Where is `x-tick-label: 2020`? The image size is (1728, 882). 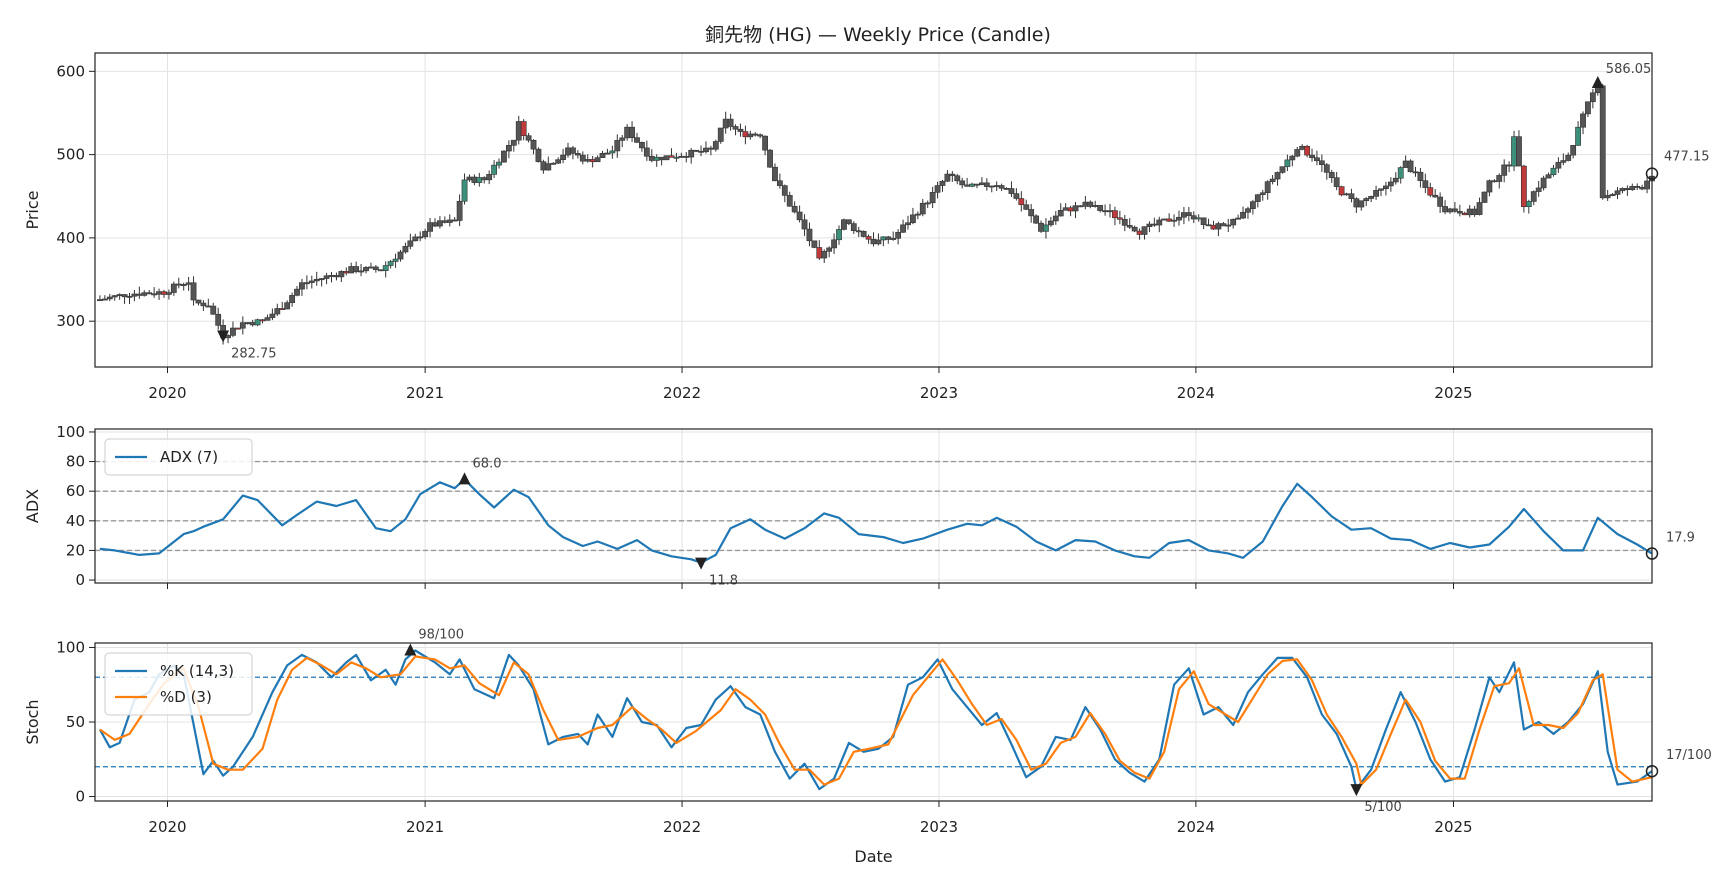 x-tick-label: 2020 is located at coordinates (167, 827).